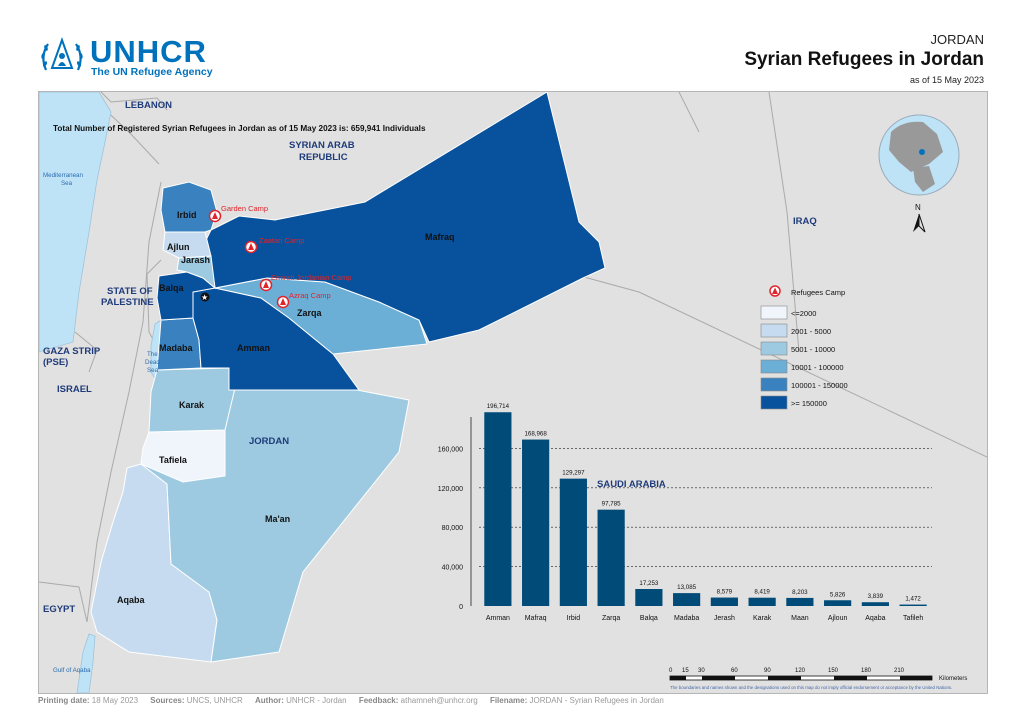  What do you see at coordinates (453, 568) in the screenshot?
I see `chart-y-tick-1: 40,000` at bounding box center [453, 568].